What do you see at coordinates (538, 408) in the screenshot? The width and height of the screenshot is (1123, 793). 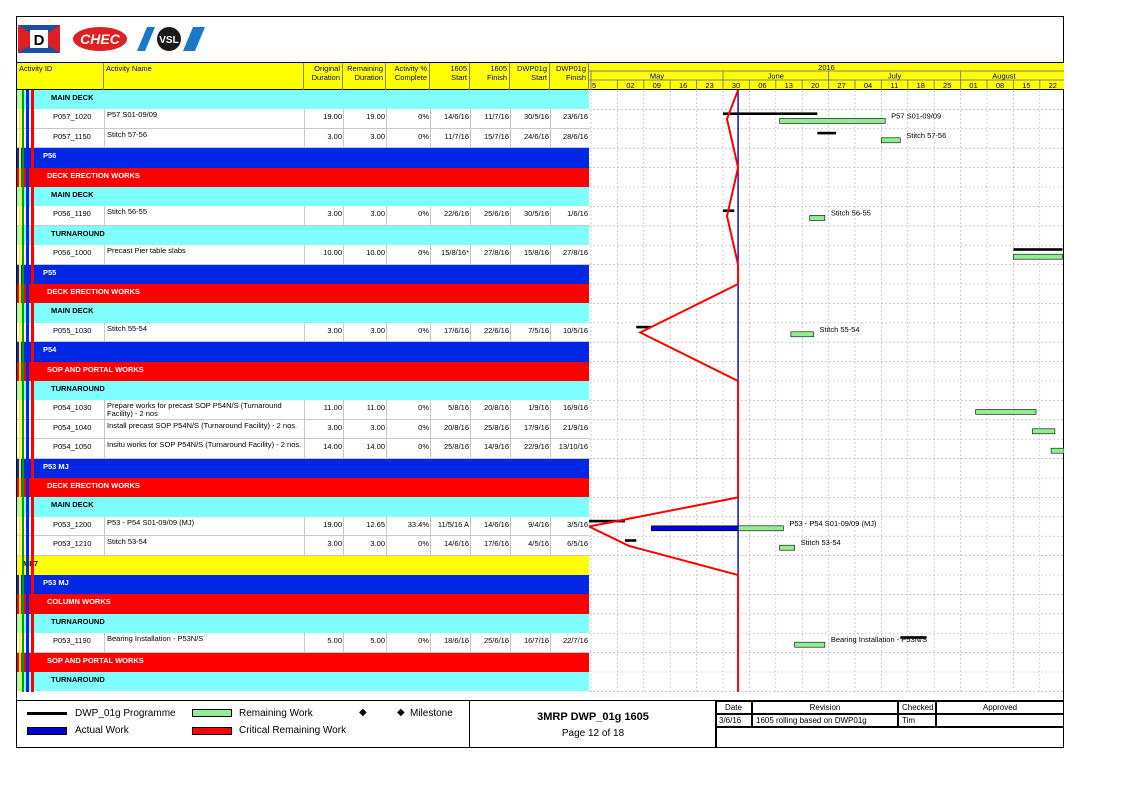 I see `dwp-start: 1/9/16` at bounding box center [538, 408].